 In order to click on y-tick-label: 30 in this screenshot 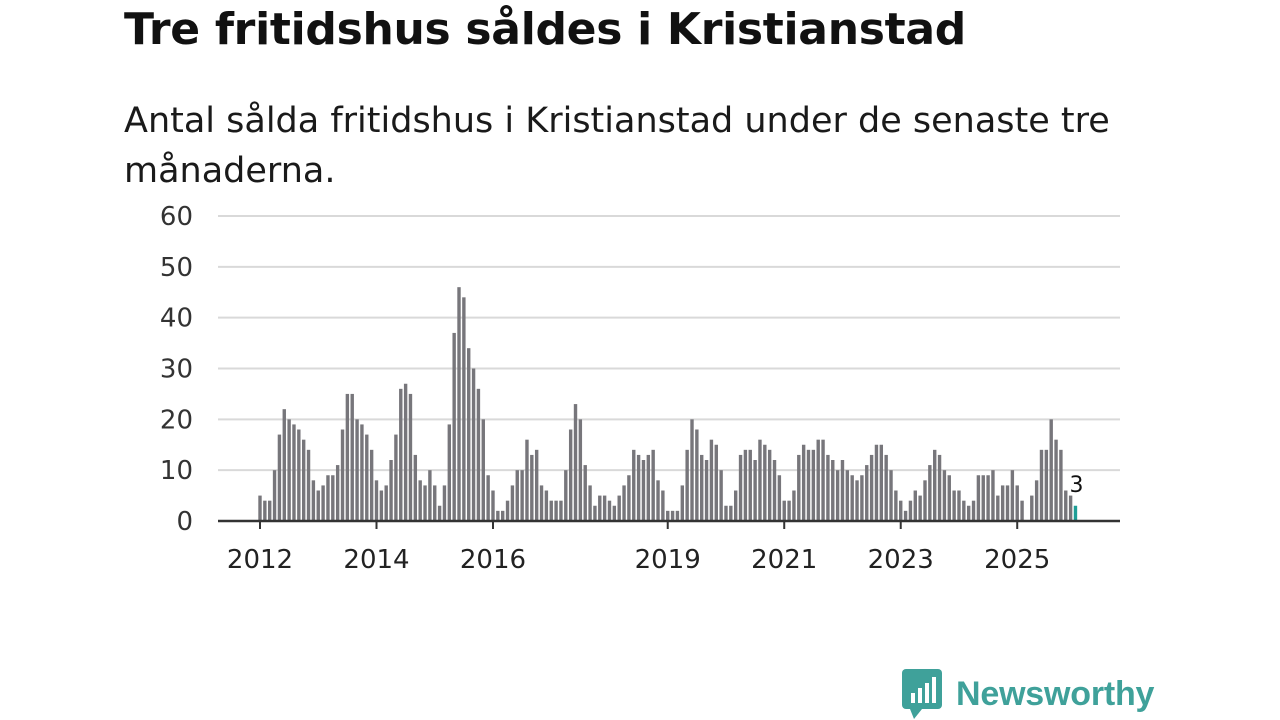, I will do `click(176, 370)`.